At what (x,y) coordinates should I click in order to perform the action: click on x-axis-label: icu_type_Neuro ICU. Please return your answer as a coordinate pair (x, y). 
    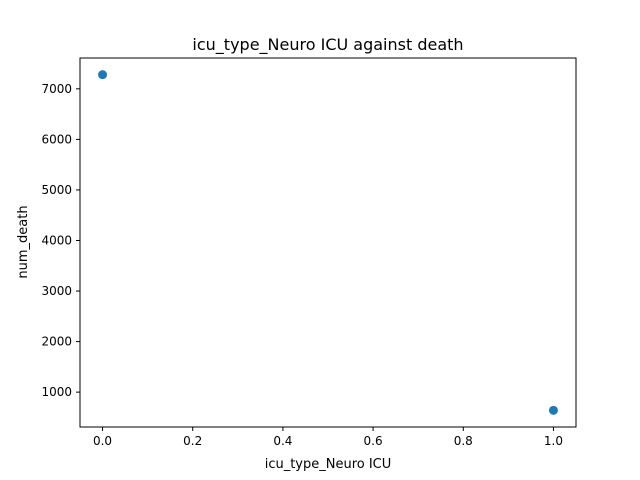
    Looking at the image, I should click on (328, 464).